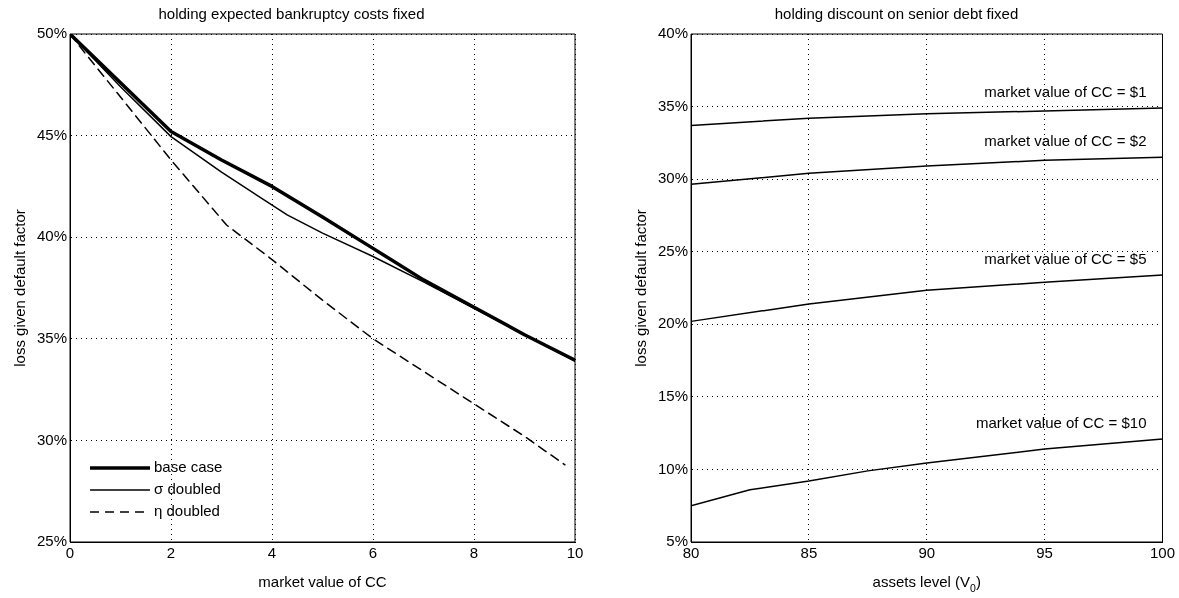  Describe the element at coordinates (1065, 141) in the screenshot. I see `series-label: market value of CC = $2` at that location.